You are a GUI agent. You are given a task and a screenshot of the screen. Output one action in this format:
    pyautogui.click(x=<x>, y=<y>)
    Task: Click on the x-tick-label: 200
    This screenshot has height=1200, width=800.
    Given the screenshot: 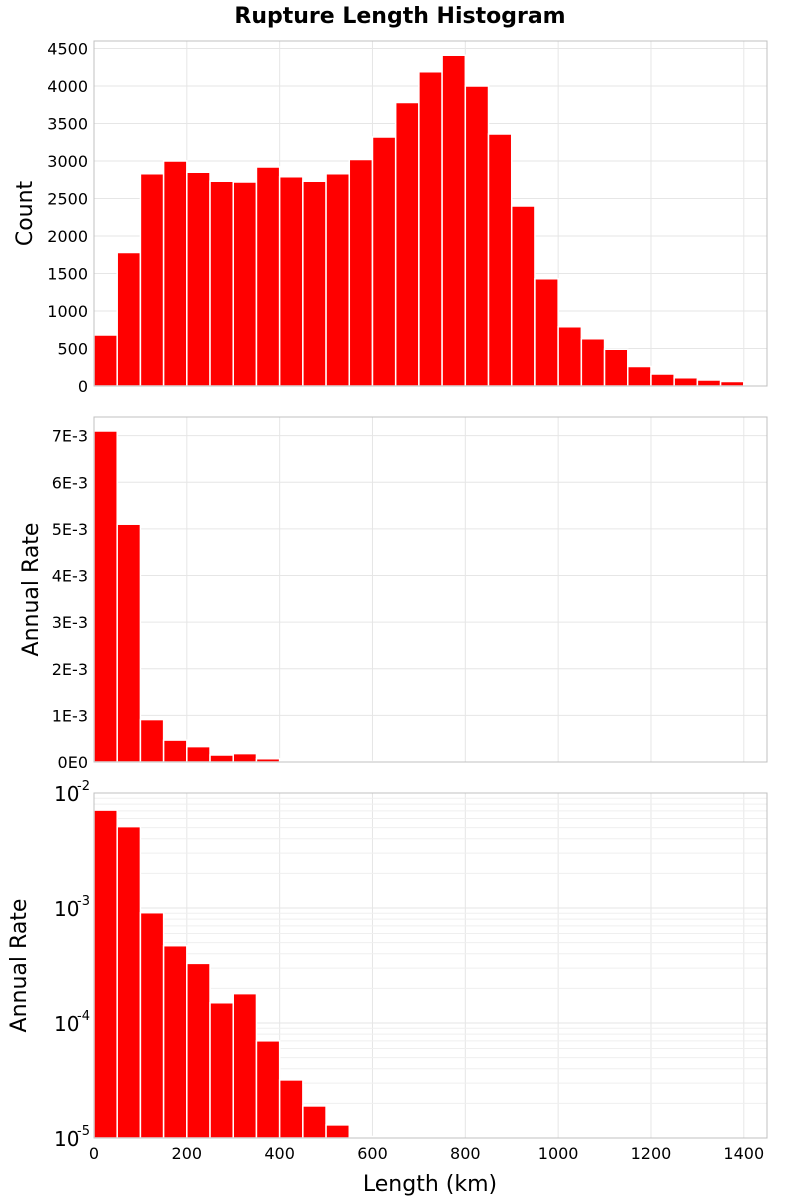 What is the action you would take?
    pyautogui.click(x=187, y=1153)
    